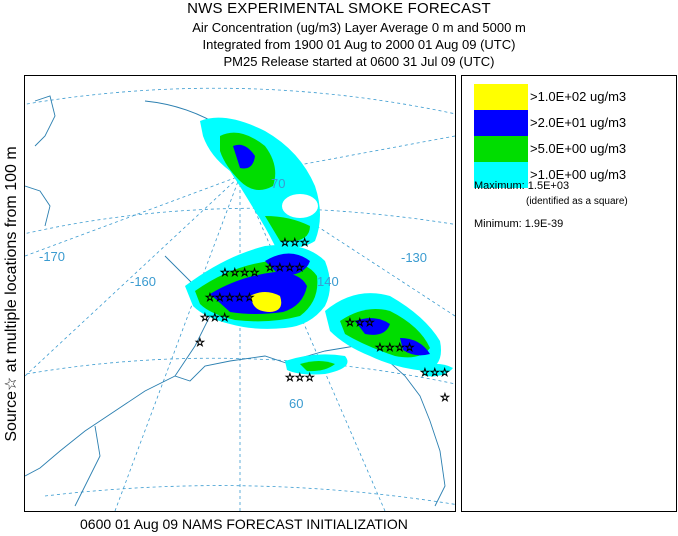 This screenshot has width=678, height=536. Describe the element at coordinates (501, 97) in the screenshot. I see `legend-swatch-yellow` at that location.